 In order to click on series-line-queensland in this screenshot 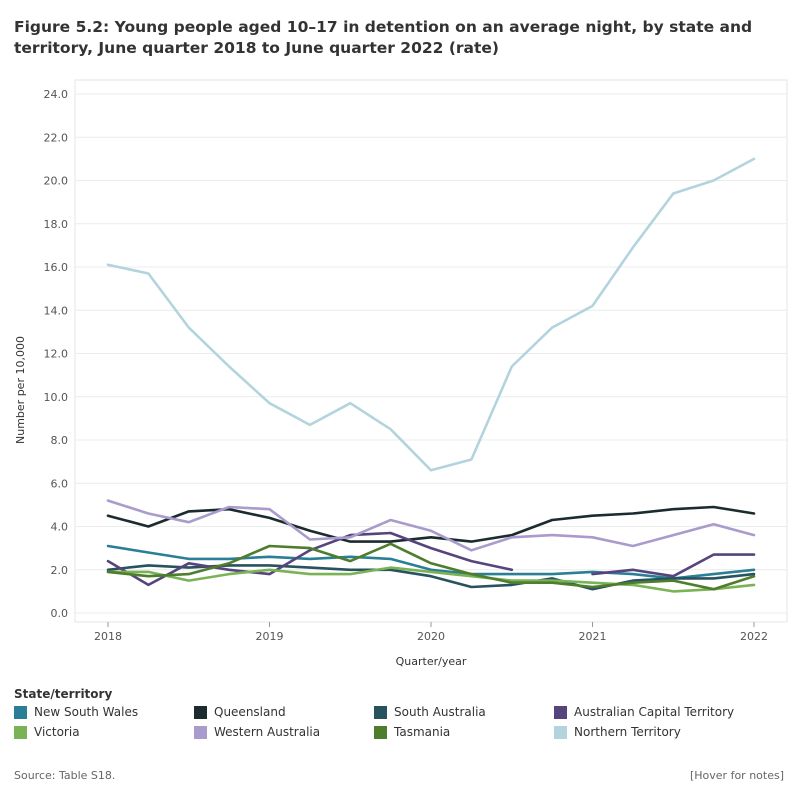, I will do `click(431, 524)`.